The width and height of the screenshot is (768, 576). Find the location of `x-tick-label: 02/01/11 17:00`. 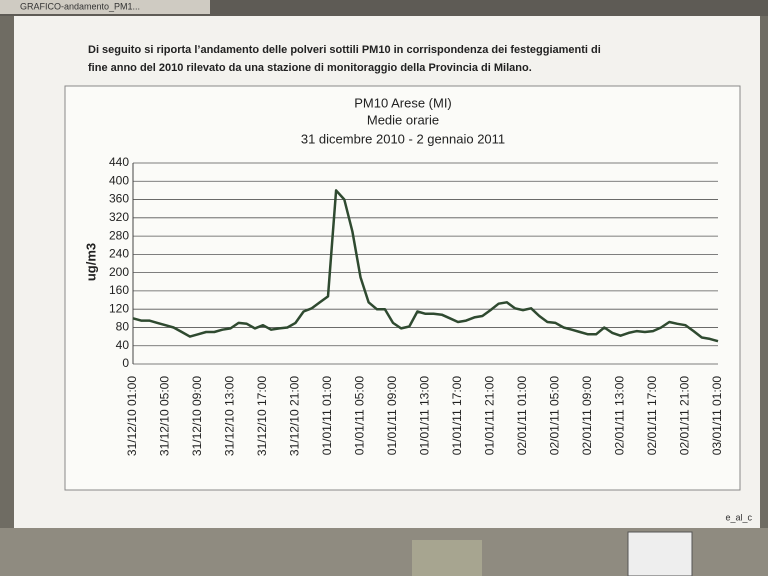

x-tick-label: 02/01/11 17:00 is located at coordinates (652, 416).